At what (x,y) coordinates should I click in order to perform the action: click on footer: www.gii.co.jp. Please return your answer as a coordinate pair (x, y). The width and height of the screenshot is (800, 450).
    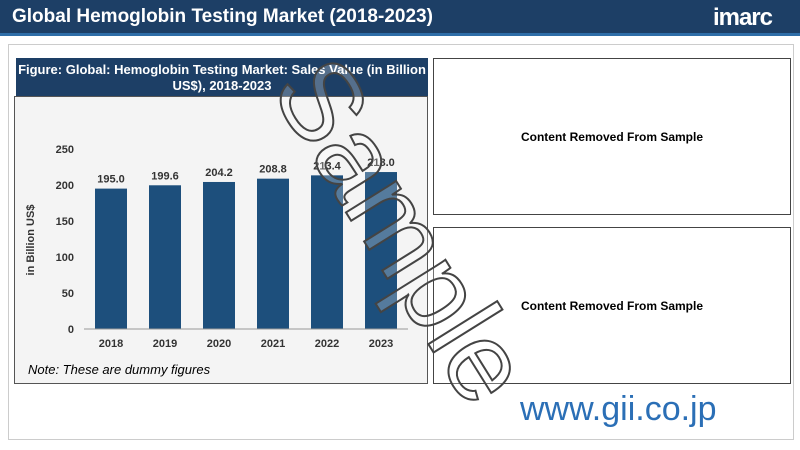
    Looking at the image, I should click on (618, 409).